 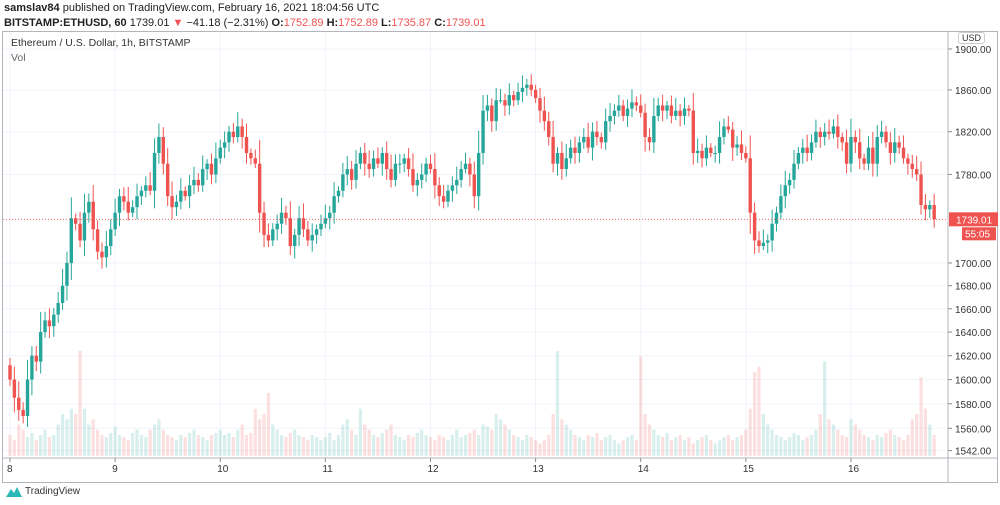 I want to click on y-tick-label: 1820.00, so click(x=973, y=133).